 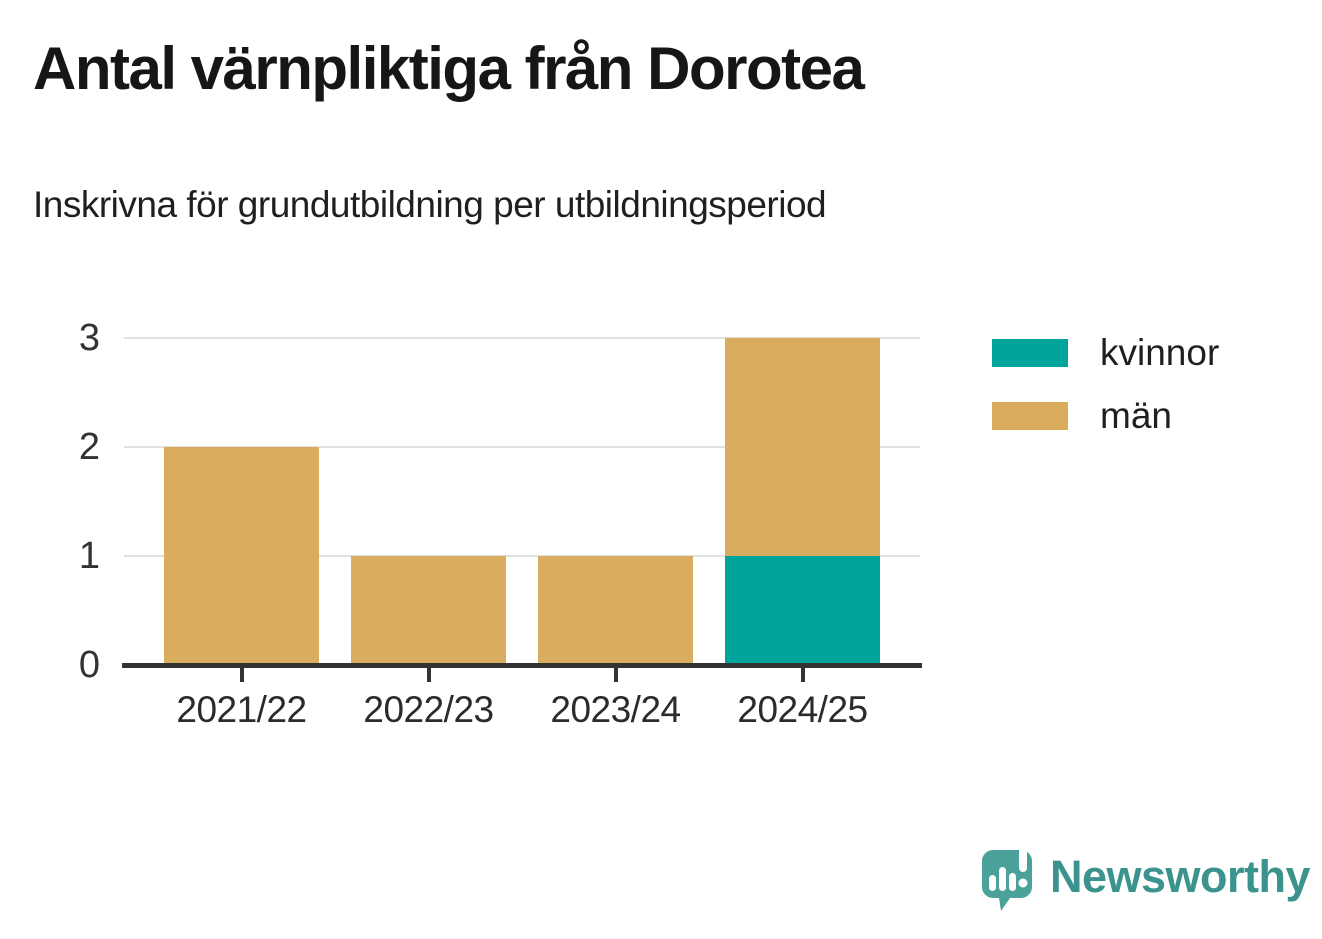 I want to click on bar-2023-24-män, so click(x=615, y=610).